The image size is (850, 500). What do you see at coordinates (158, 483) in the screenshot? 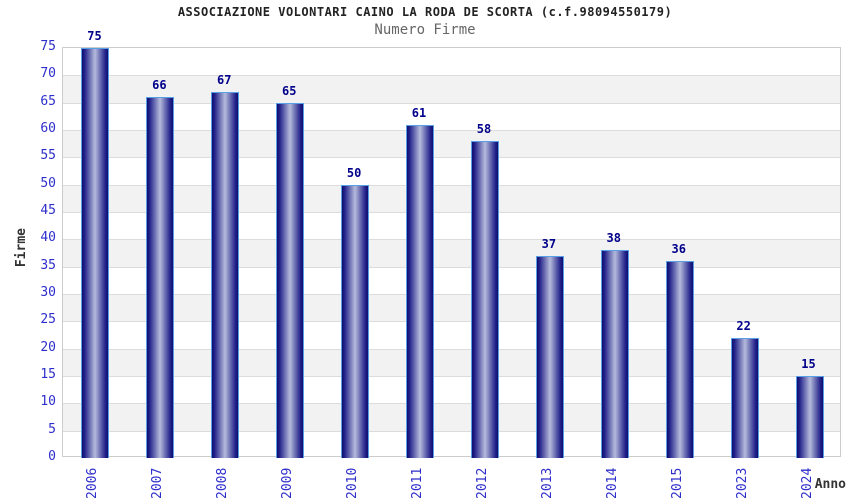
I see `x-tick-label: 2007` at bounding box center [158, 483].